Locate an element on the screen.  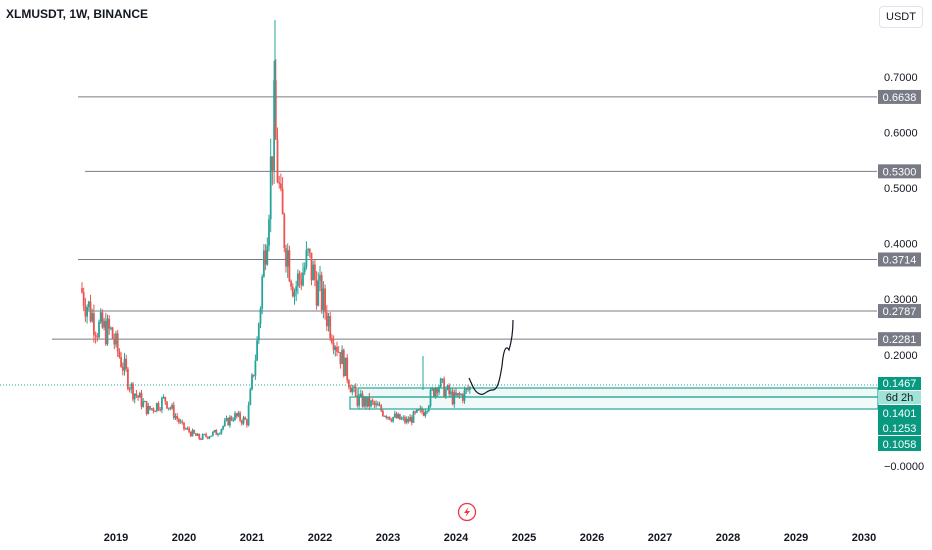
price-badges: 0.1467 6d 2h 0.1401 0.1253 0.1058 is located at coordinates (899, 414).